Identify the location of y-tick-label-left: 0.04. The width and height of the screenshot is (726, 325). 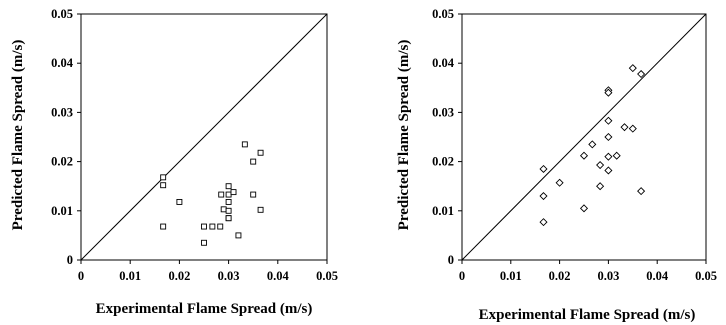
(62, 63).